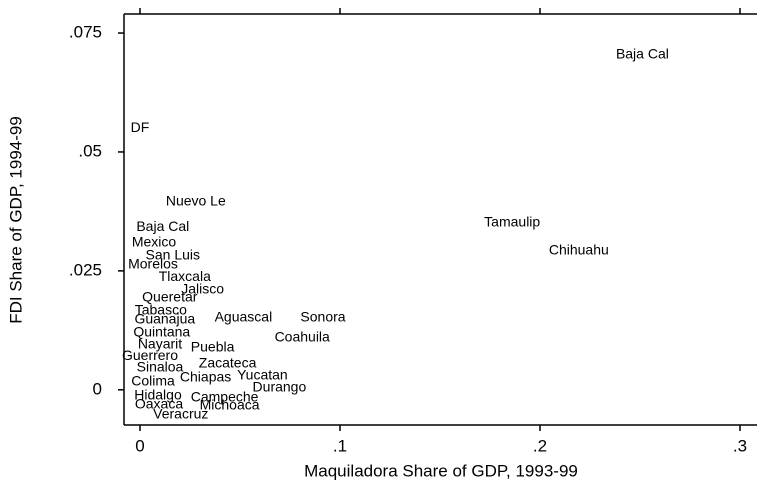  Describe the element at coordinates (540, 445) in the screenshot. I see `x-tick-label: .2` at that location.